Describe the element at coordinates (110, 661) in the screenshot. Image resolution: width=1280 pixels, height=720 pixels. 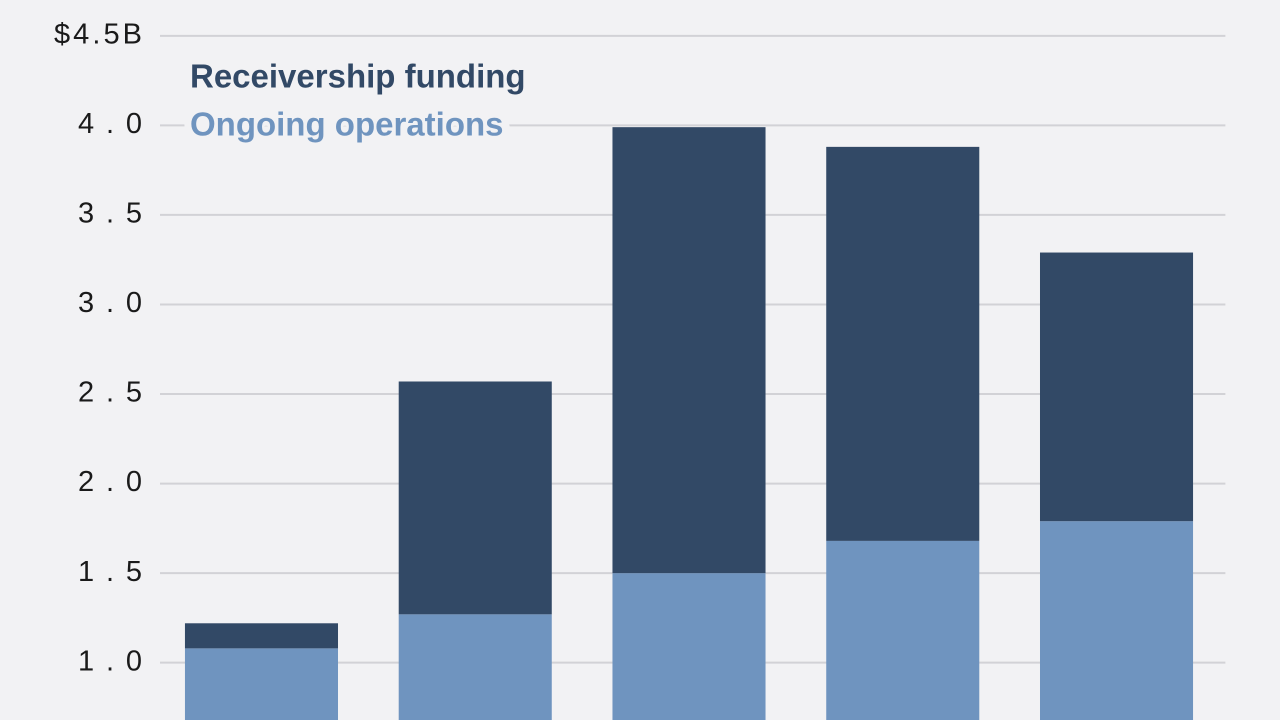
I see `y-tick-label: 1.0` at that location.